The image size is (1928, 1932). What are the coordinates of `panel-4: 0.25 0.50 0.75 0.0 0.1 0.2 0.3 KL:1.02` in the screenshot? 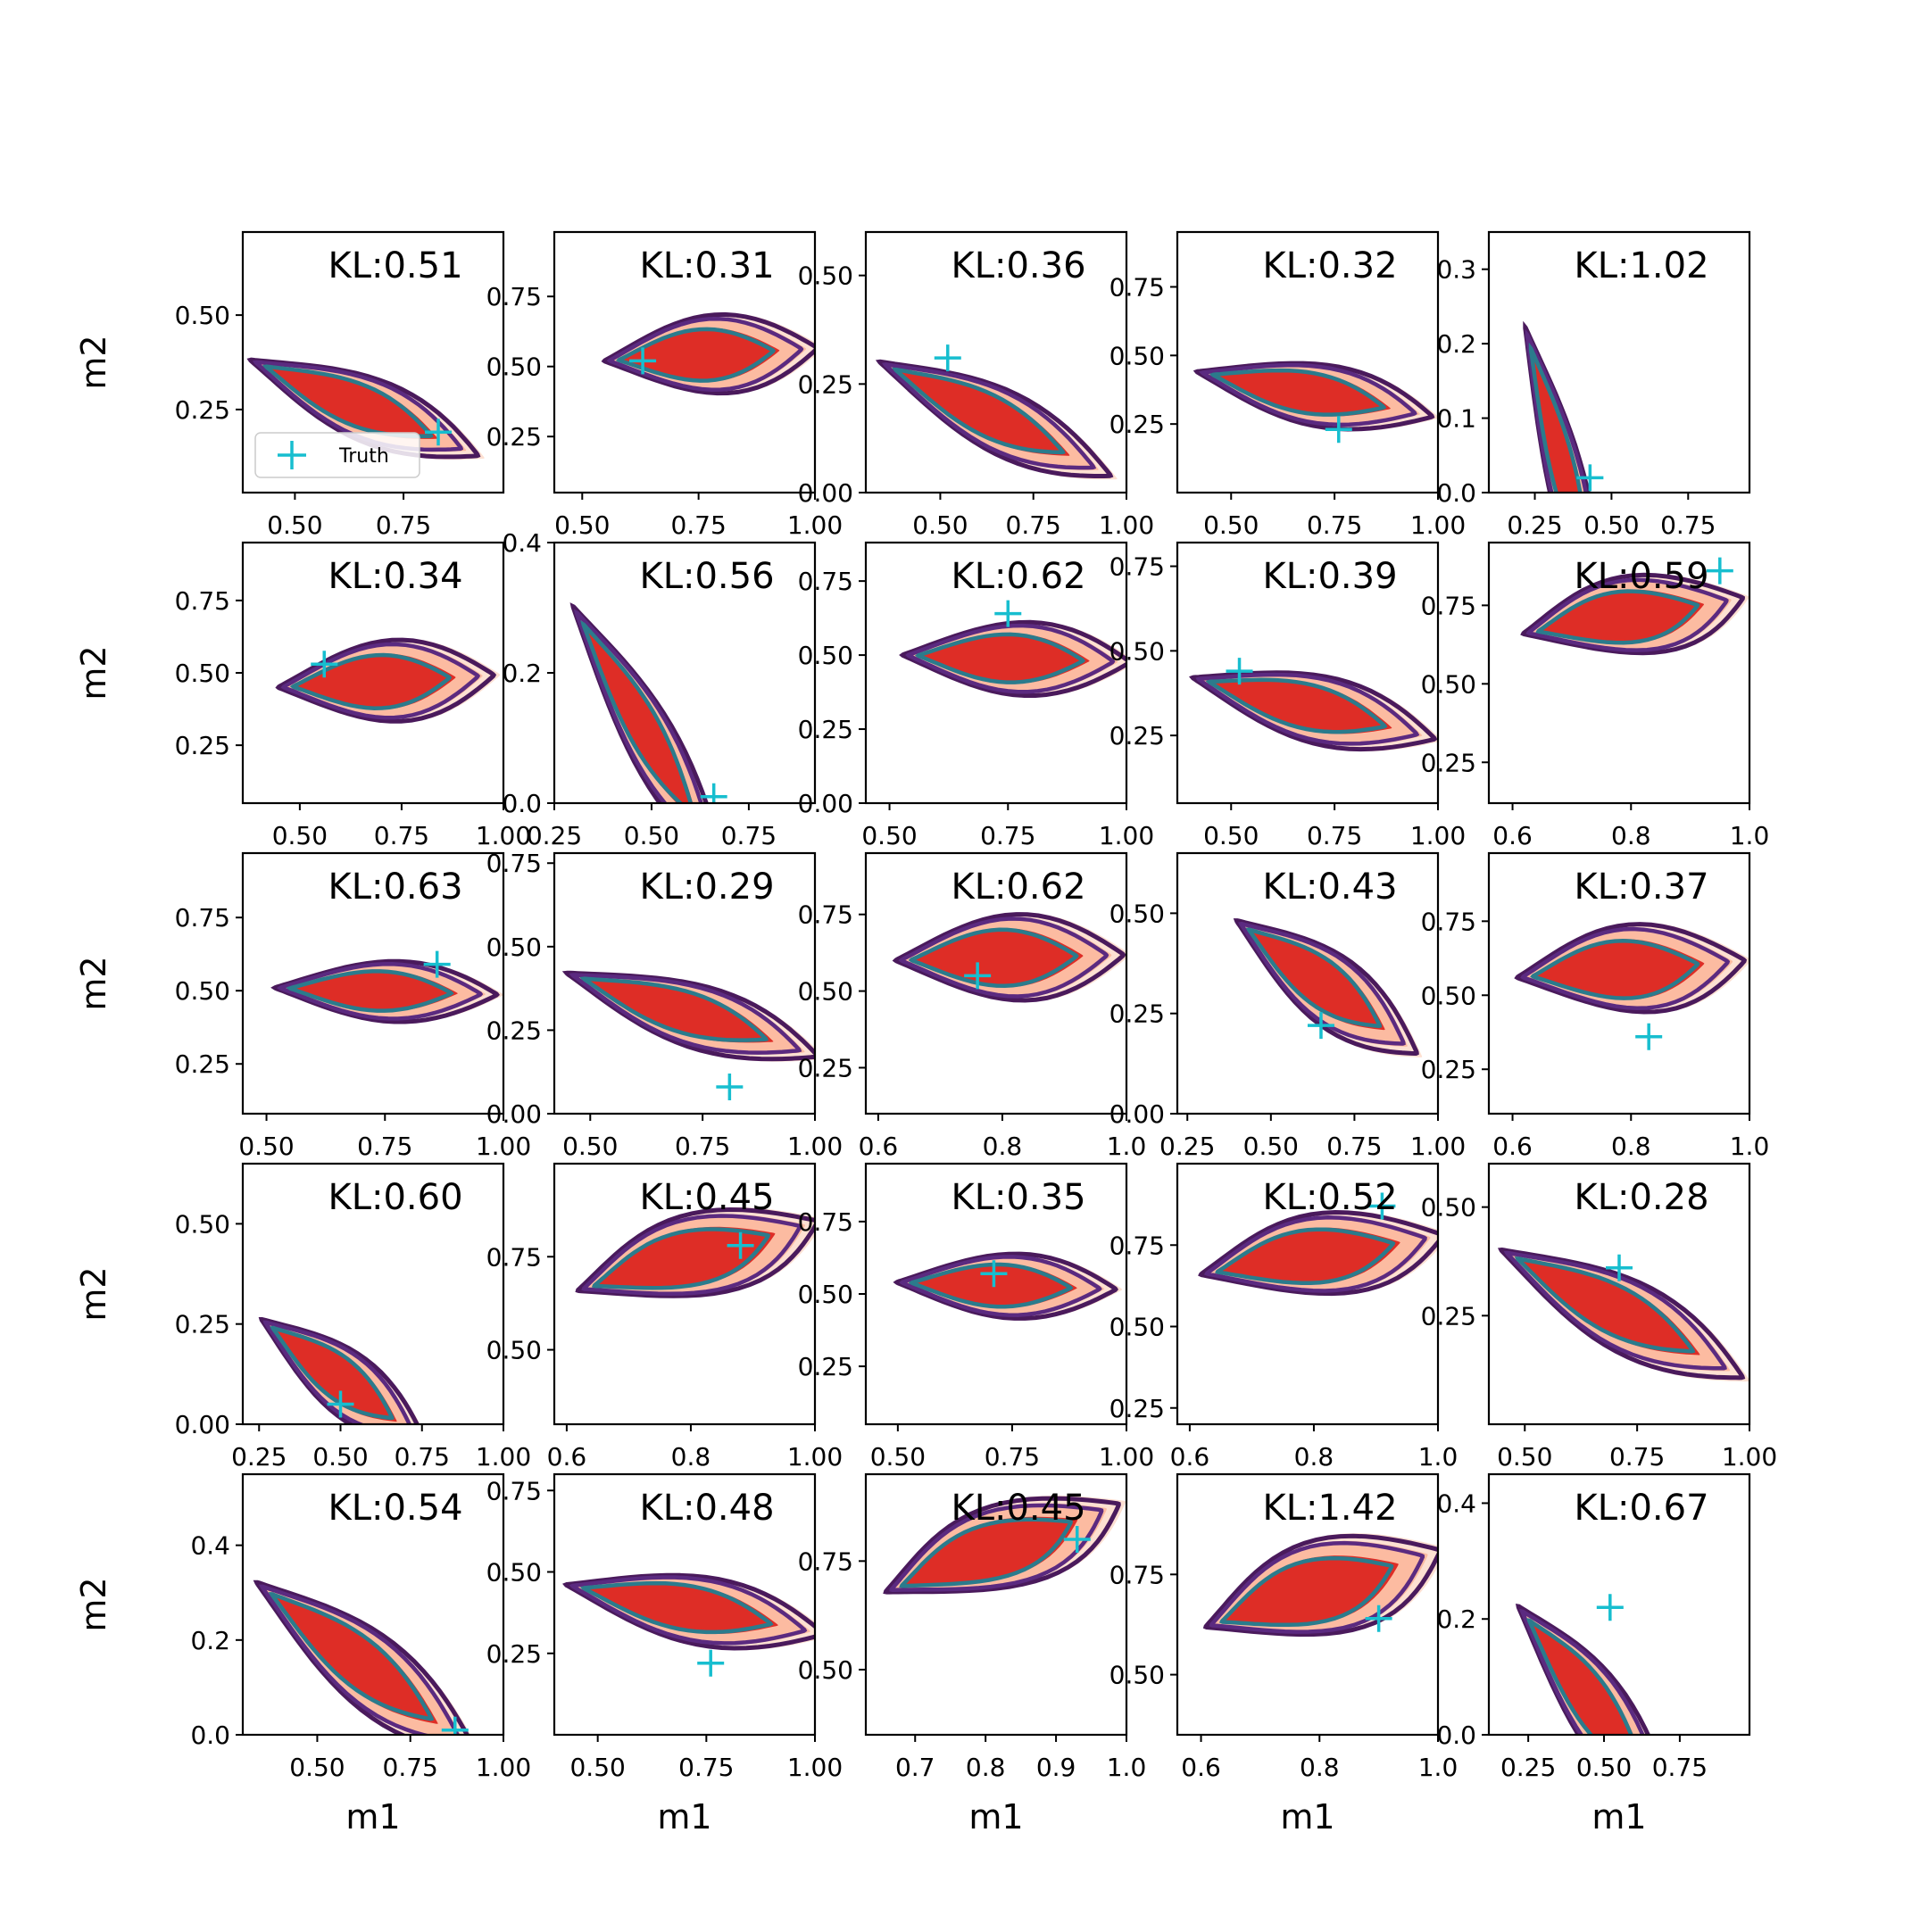 It's located at (1593, 385).